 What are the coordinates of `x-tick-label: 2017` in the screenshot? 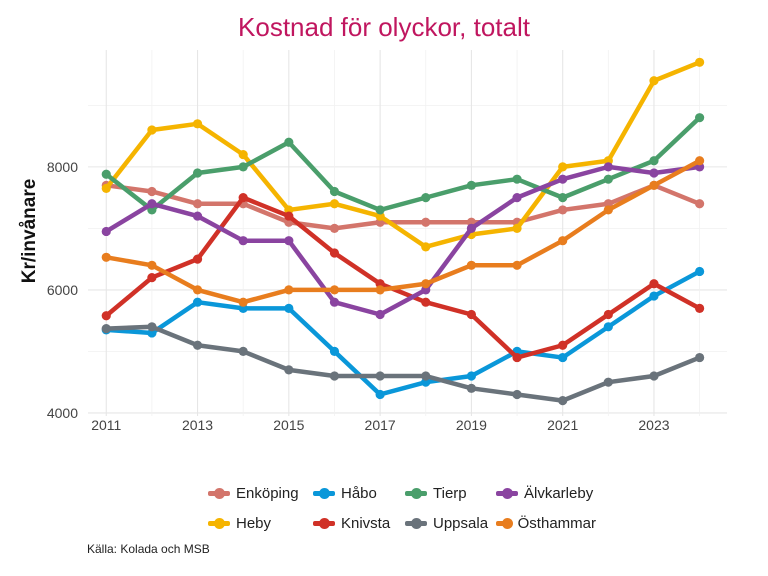 It's located at (380, 425).